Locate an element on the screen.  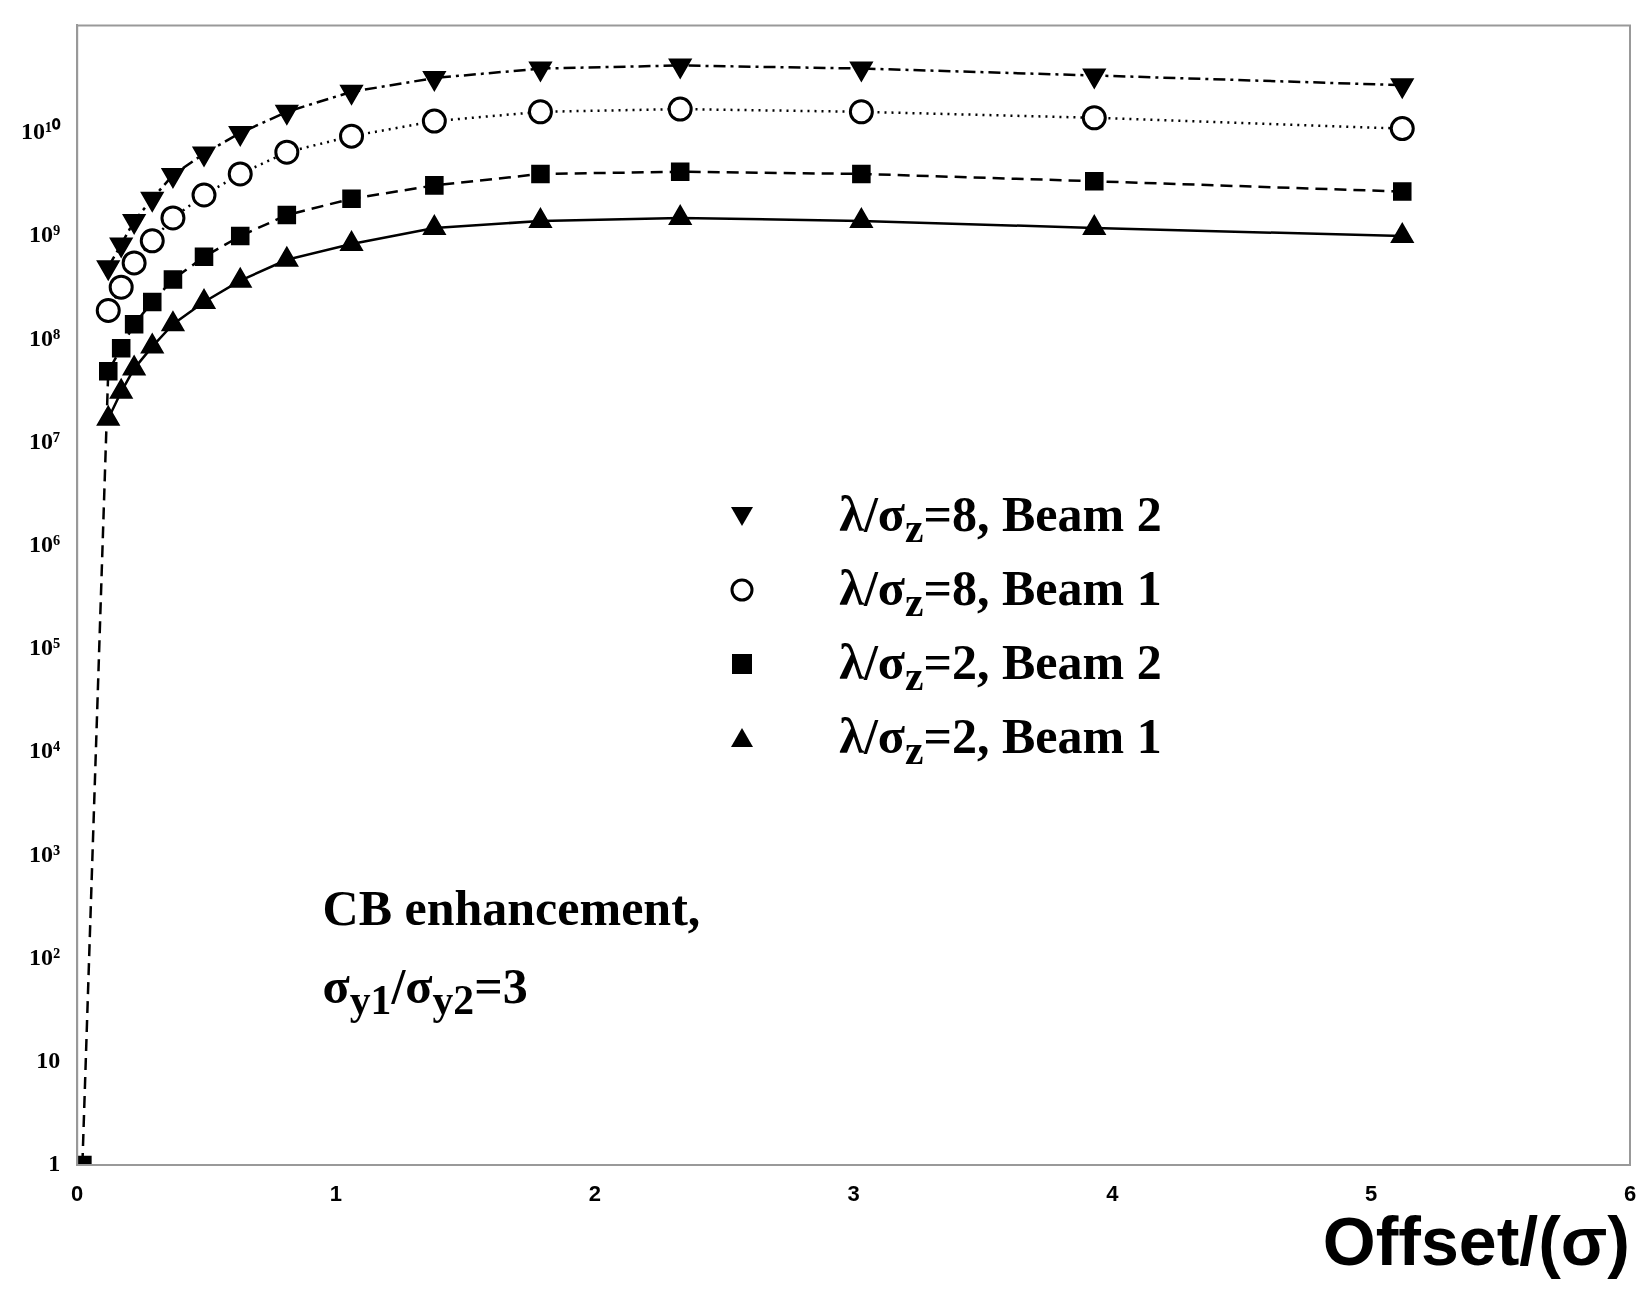
x-tick-label: 1 is located at coordinates (336, 1194).